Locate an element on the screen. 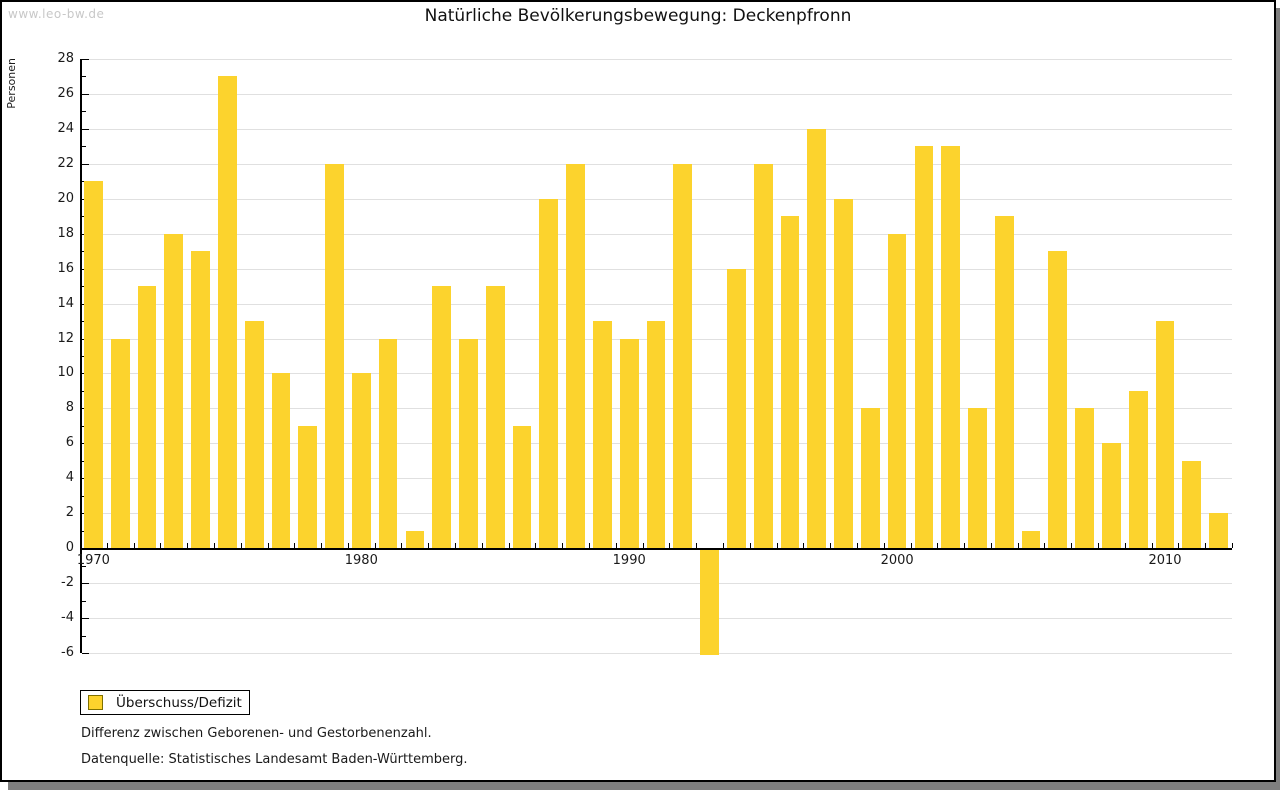  x-tick-label-1980: 1980 is located at coordinates (361, 561).